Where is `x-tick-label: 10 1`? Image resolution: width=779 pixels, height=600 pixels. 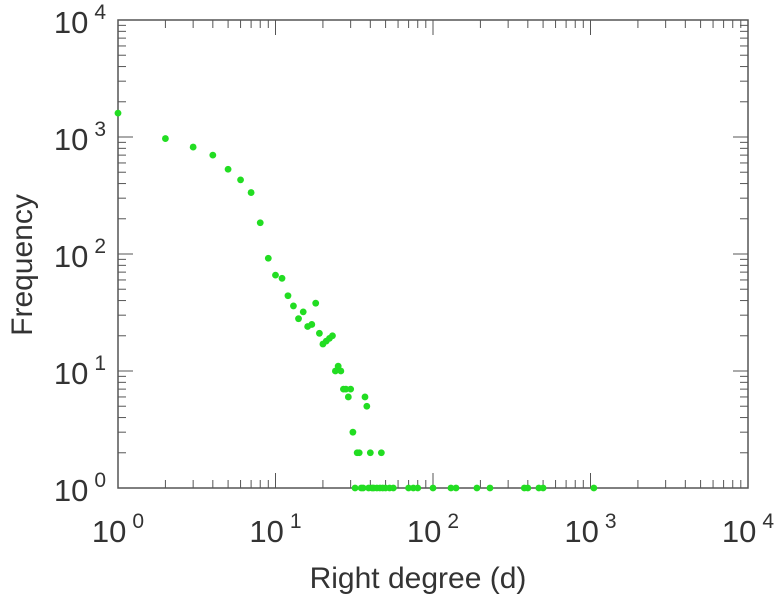 x-tick-label: 10 1 is located at coordinates (275, 529).